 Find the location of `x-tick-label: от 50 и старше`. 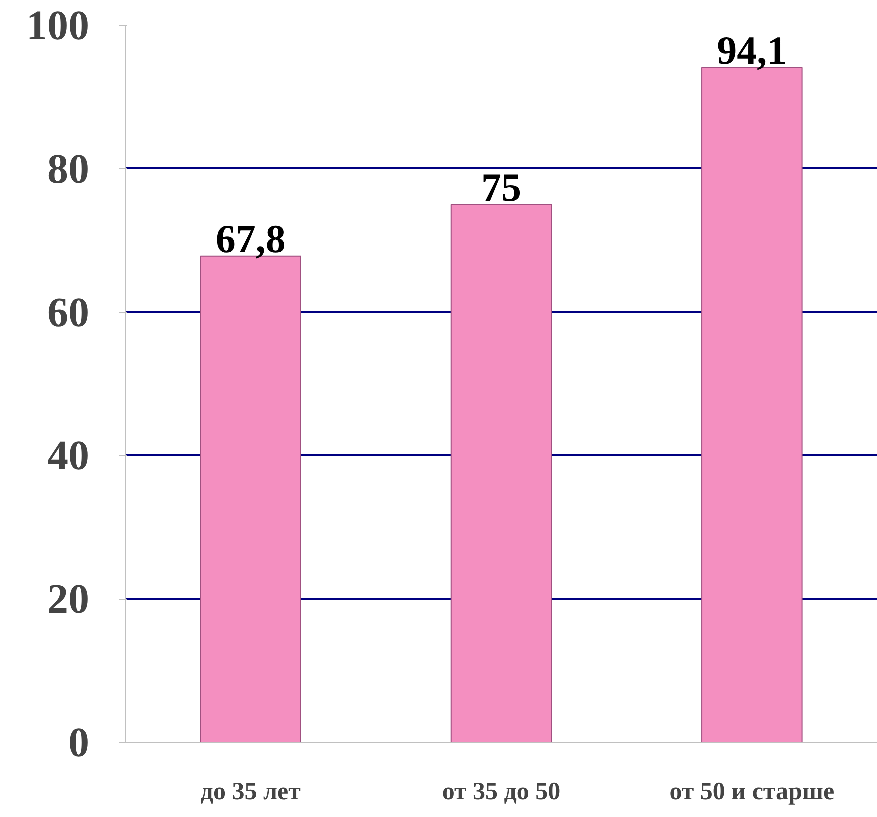

x-tick-label: от 50 и старше is located at coordinates (752, 792).